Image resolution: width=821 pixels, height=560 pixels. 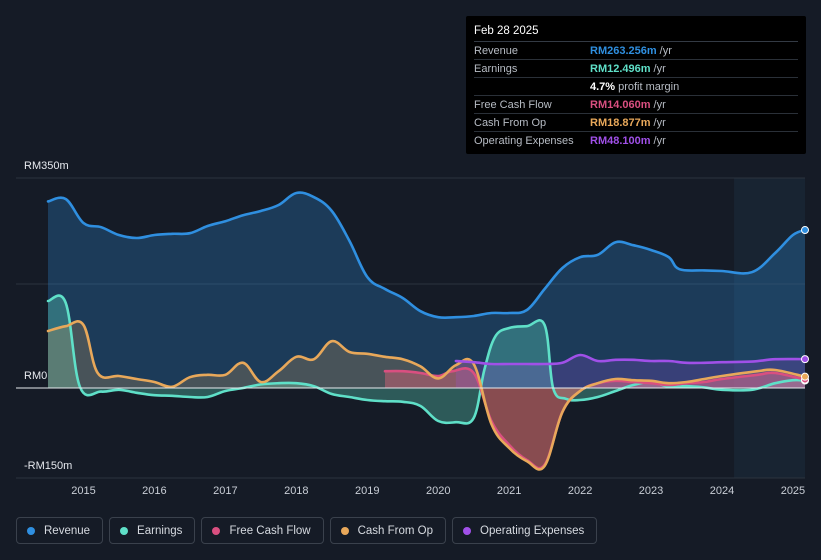 What do you see at coordinates (603, 86) in the screenshot?
I see `tooltip-value: 4.7%` at bounding box center [603, 86].